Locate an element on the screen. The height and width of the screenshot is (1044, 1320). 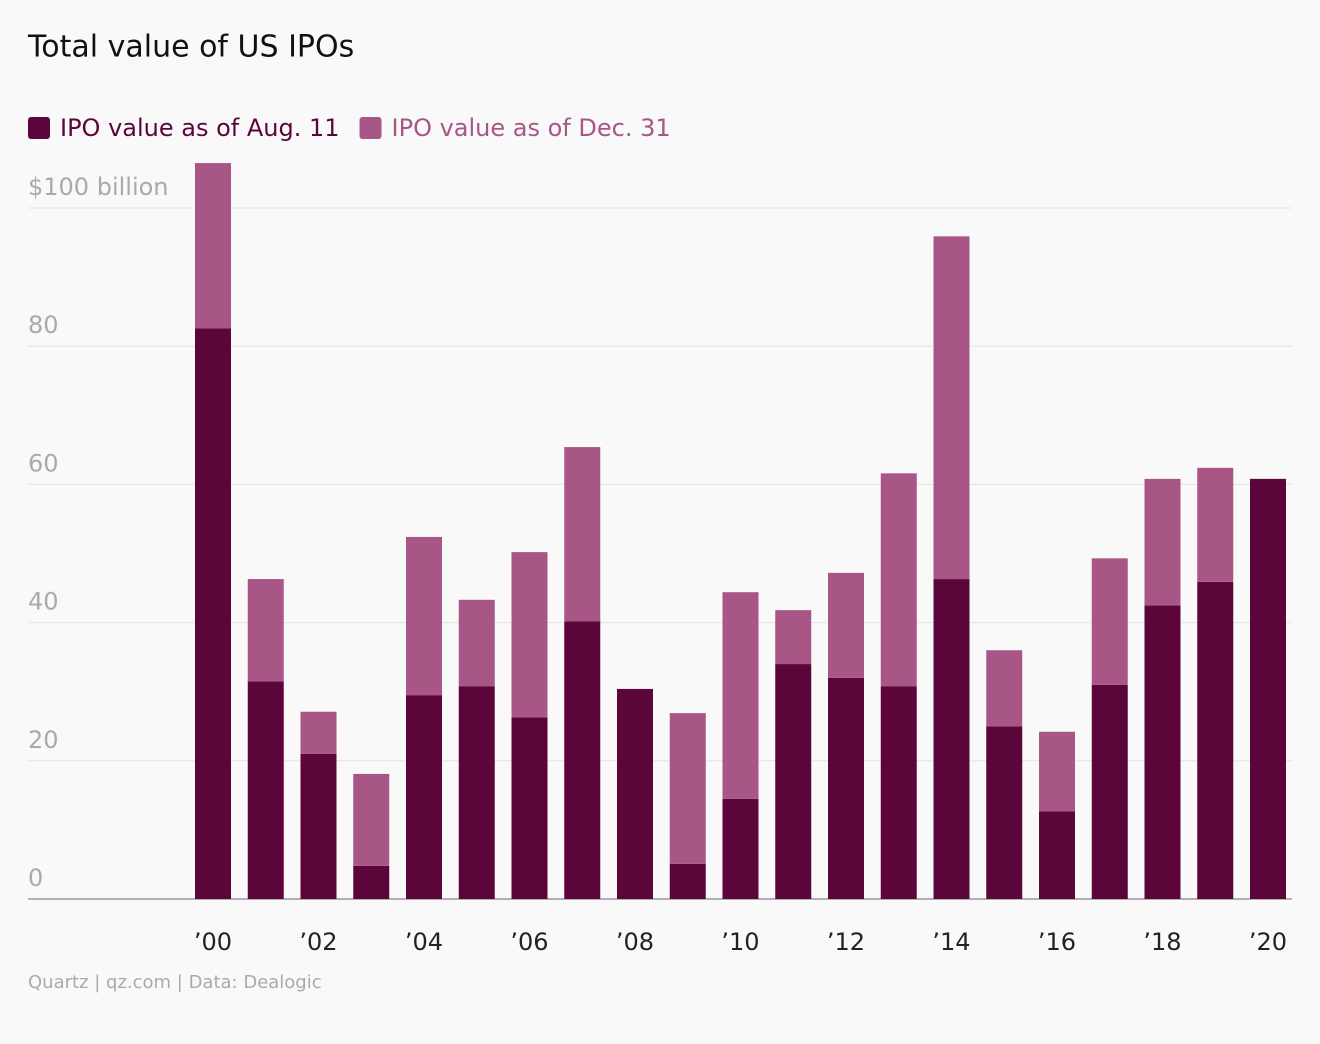
x-tick-label: ’04 is located at coordinates (424, 942).